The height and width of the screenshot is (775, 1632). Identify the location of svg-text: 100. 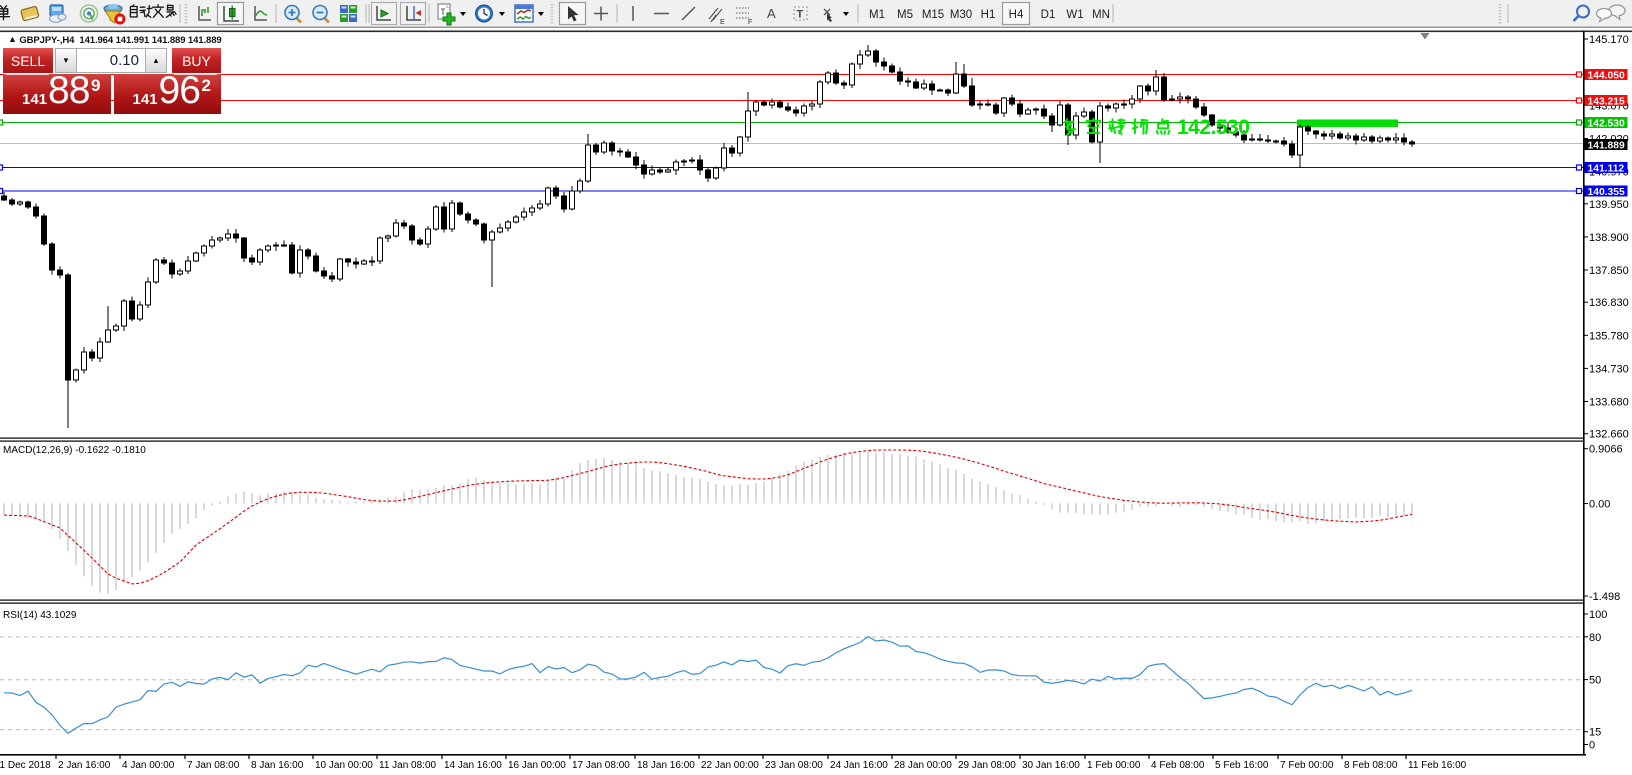
(1598, 615).